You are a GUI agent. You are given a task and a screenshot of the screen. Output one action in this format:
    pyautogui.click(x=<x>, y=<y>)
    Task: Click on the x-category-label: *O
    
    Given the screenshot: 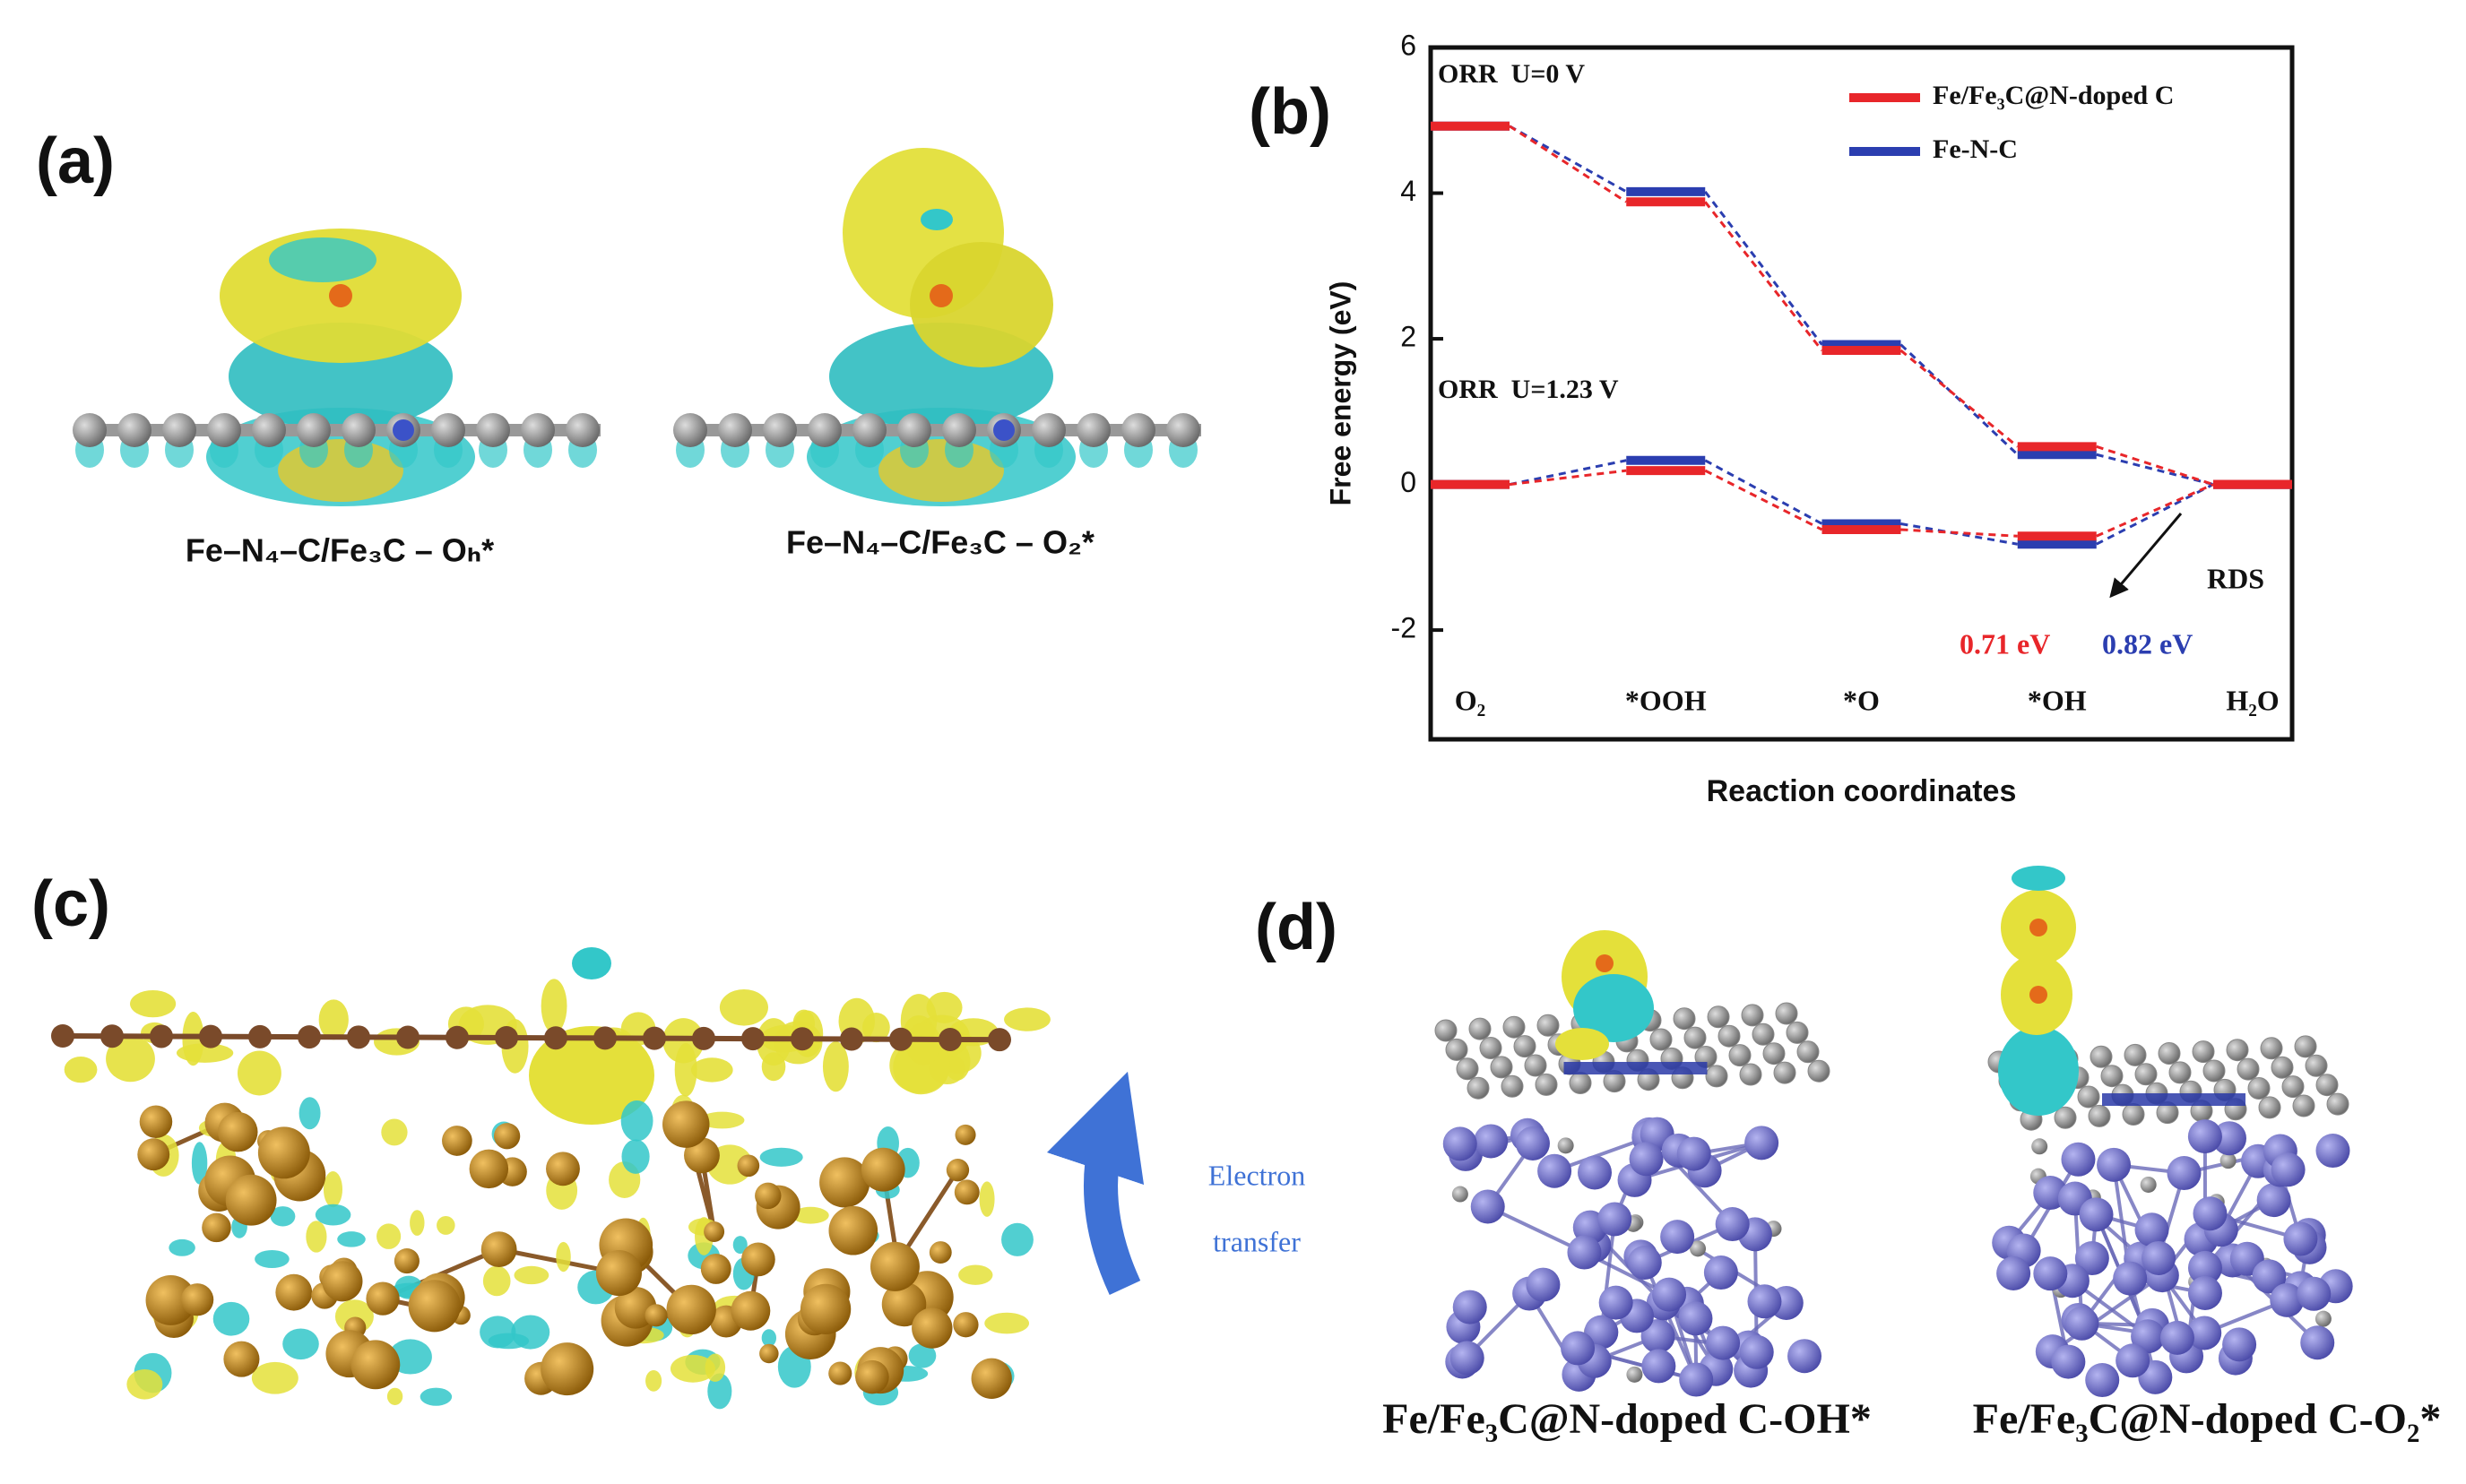 What is the action you would take?
    pyautogui.click(x=1862, y=700)
    